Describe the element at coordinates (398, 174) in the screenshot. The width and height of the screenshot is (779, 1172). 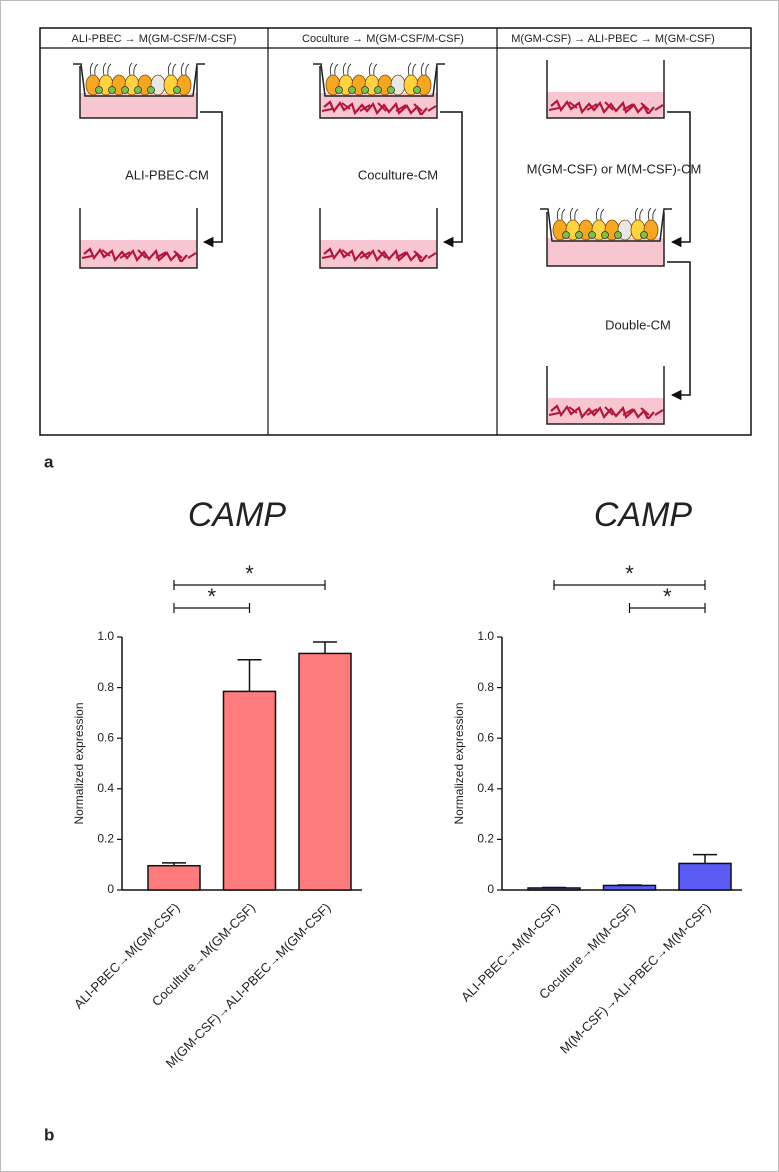
I see `step-label: Coculture-CM` at that location.